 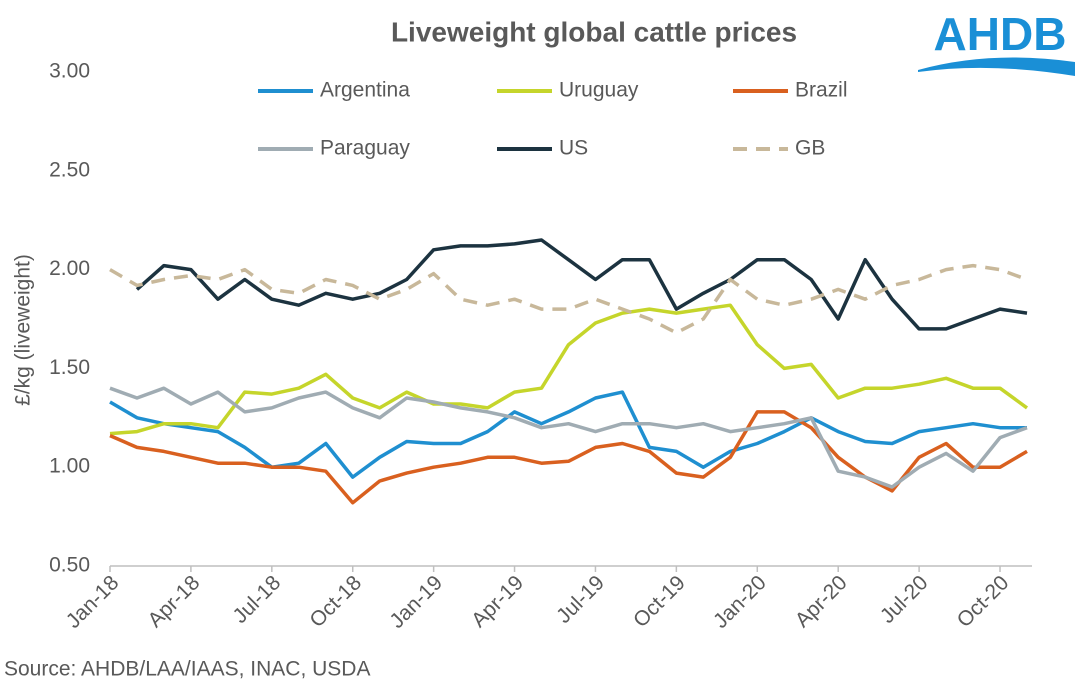 I want to click on x-tick-label: Apr-19, so click(x=497, y=601).